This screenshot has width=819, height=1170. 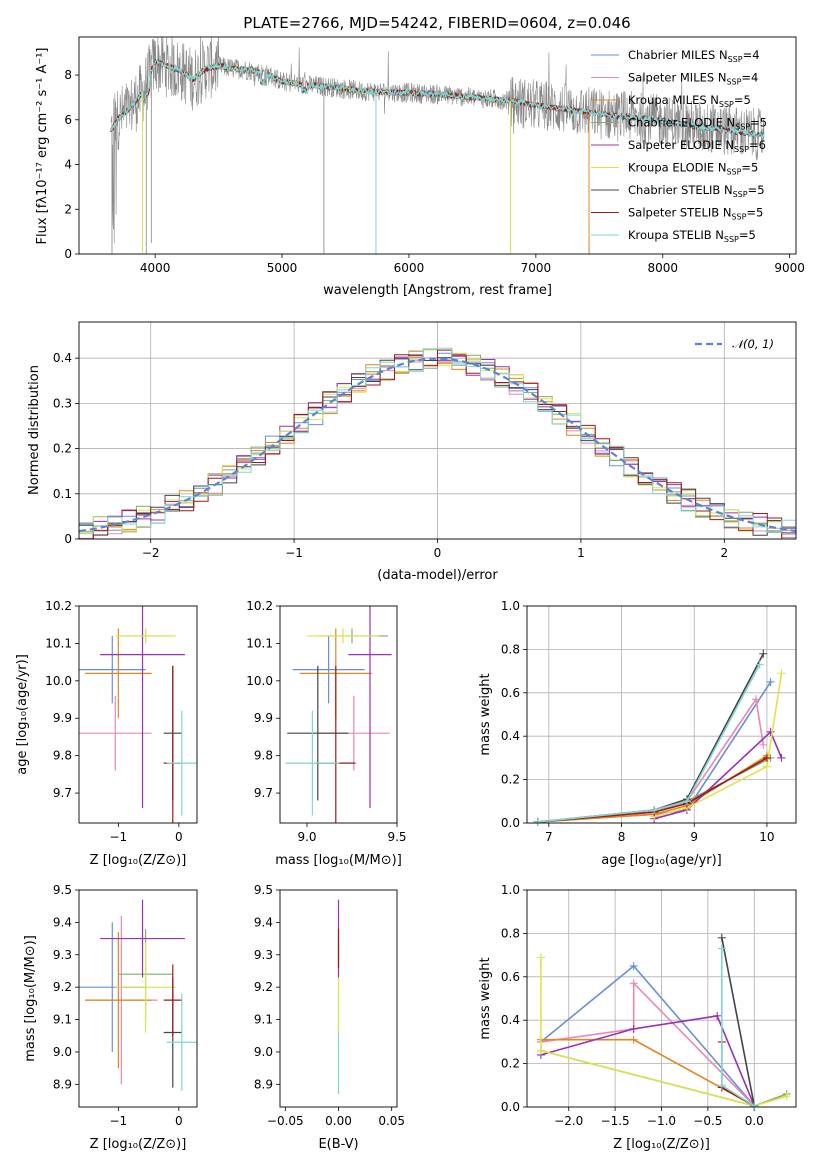 I want to click on age-vs-Z-frame, so click(x=138, y=714).